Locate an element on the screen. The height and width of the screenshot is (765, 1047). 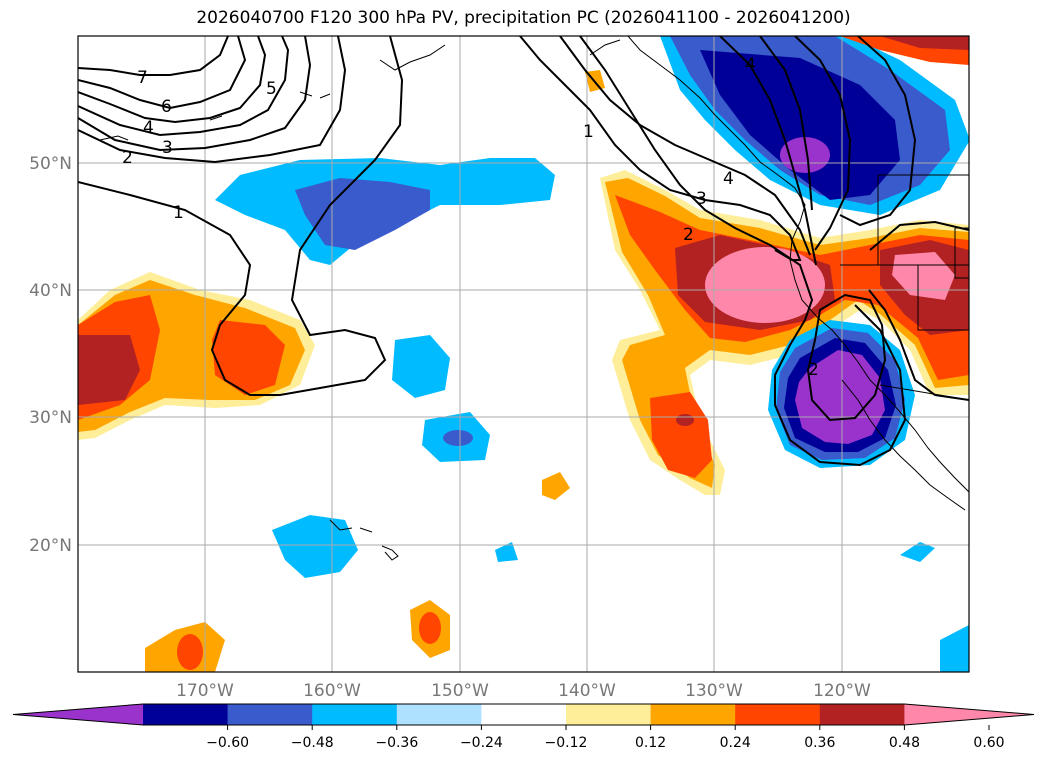
lat-label: 40°N is located at coordinates (50, 291).